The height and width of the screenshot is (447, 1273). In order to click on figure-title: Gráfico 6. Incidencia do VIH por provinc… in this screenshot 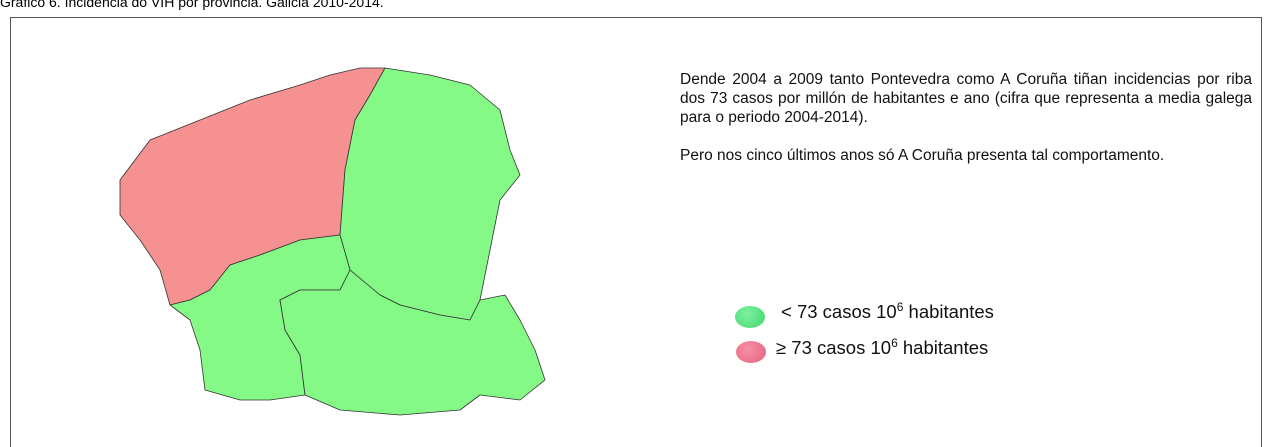, I will do `click(192, 5)`.